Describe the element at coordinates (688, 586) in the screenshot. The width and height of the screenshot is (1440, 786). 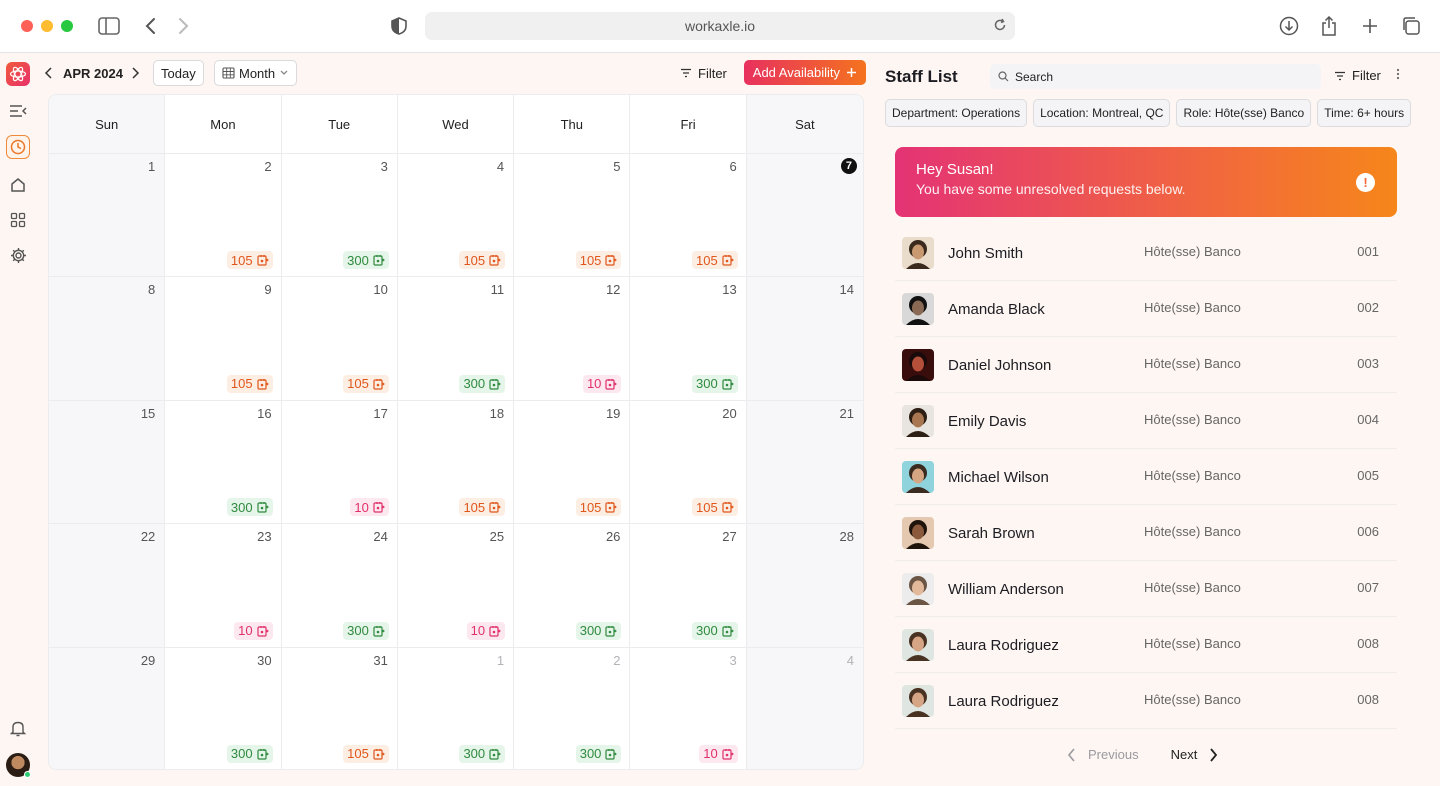
I see `calendar-day-cell: 27 300` at that location.